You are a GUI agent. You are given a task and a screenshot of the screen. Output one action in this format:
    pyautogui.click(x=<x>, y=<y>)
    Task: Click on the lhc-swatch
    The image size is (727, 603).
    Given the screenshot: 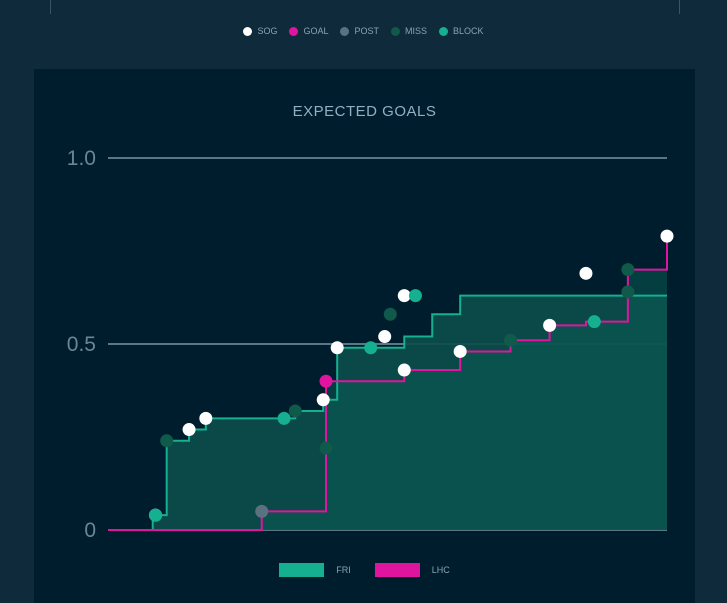 What is the action you would take?
    pyautogui.click(x=397, y=570)
    